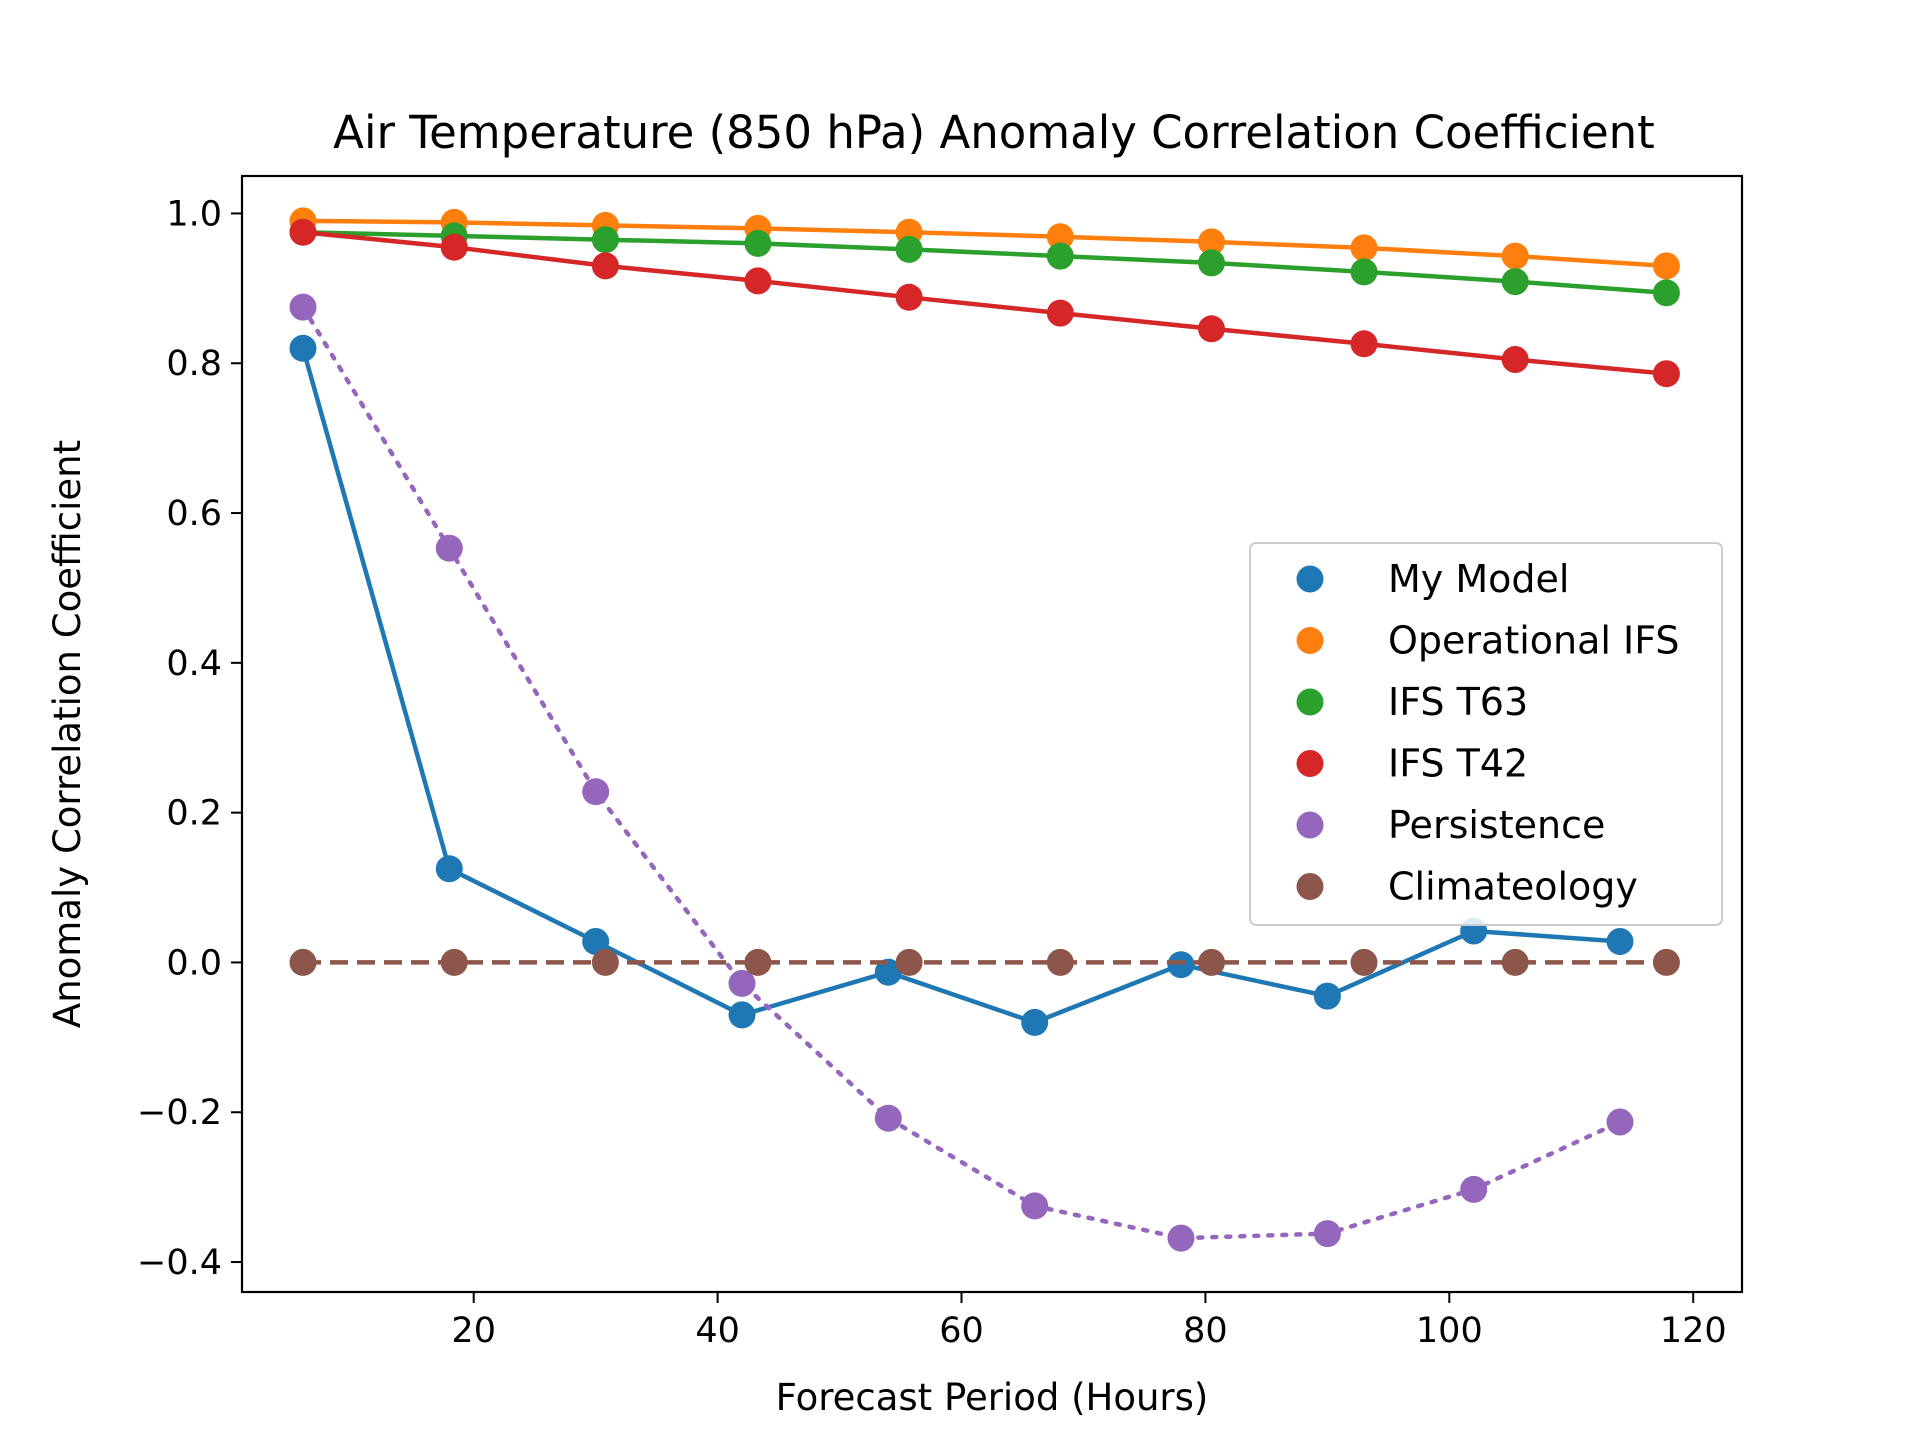  What do you see at coordinates (1458, 702) in the screenshot?
I see `legend-label-2: IFS T63` at bounding box center [1458, 702].